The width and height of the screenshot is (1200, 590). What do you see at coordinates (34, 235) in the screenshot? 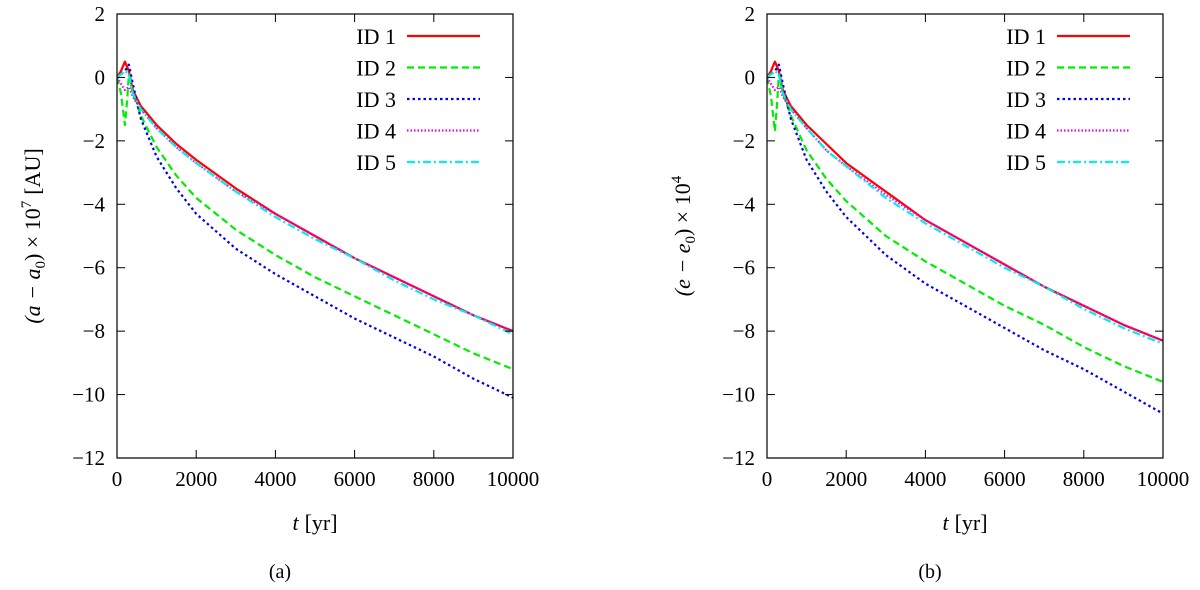
I see `y-axis-label: (a − a0) × 107[AU]` at bounding box center [34, 235].